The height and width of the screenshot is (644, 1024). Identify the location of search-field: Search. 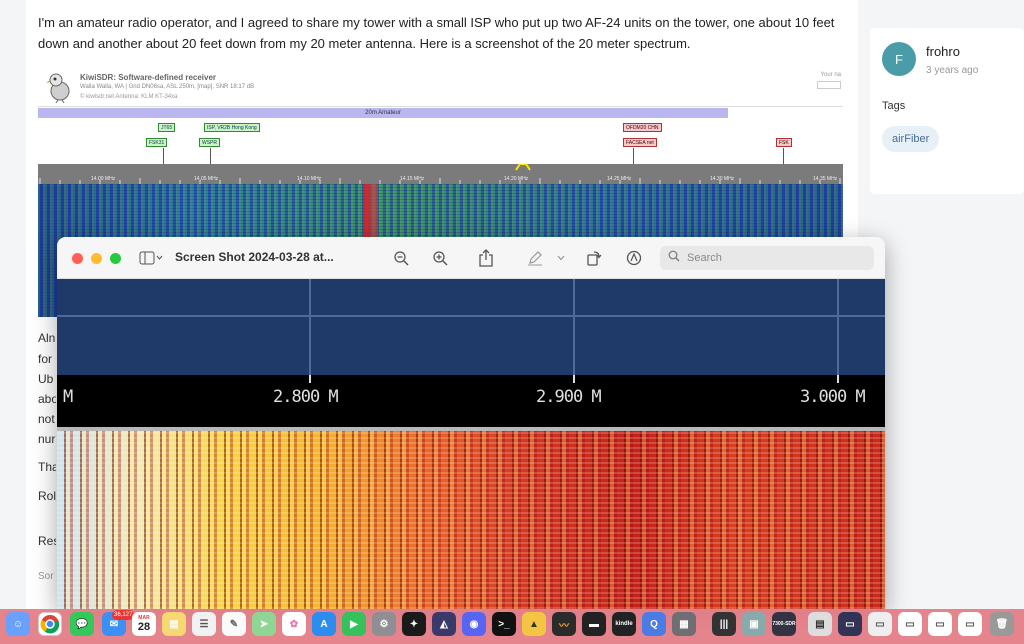
(767, 258).